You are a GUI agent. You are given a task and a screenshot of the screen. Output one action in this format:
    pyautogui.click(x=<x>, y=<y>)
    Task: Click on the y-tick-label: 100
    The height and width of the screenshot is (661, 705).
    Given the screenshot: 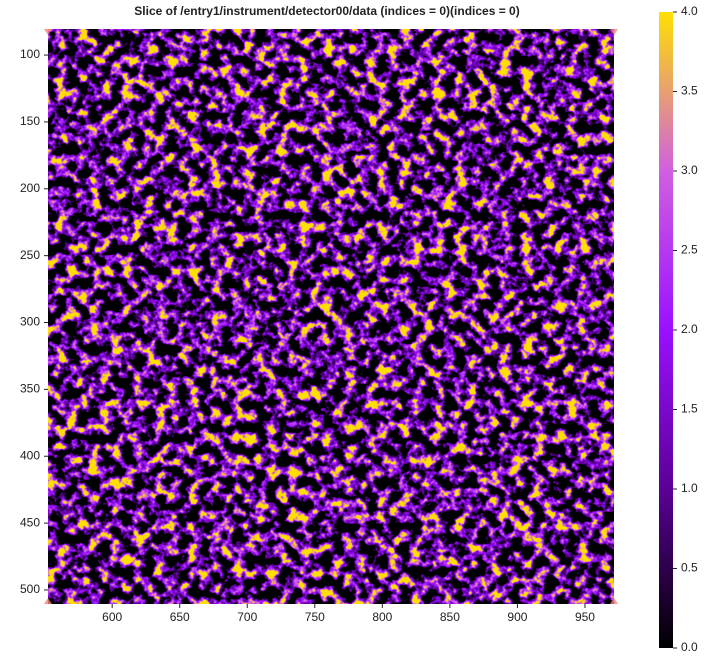 What is the action you would take?
    pyautogui.click(x=30, y=54)
    